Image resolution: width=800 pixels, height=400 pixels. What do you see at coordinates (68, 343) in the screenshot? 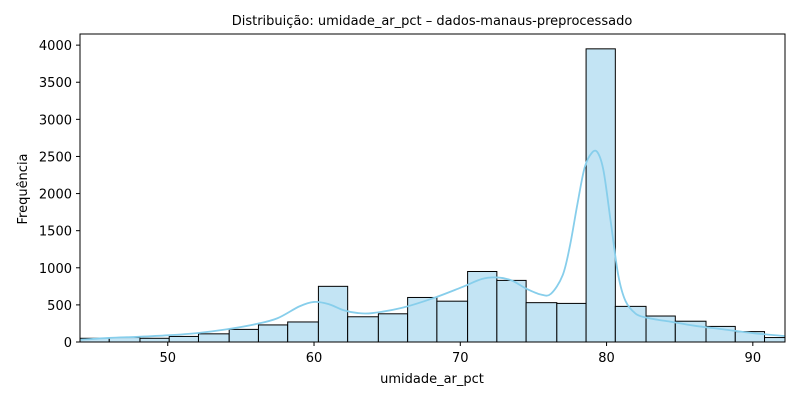
I see `y-tick-label: 0` at bounding box center [68, 343].